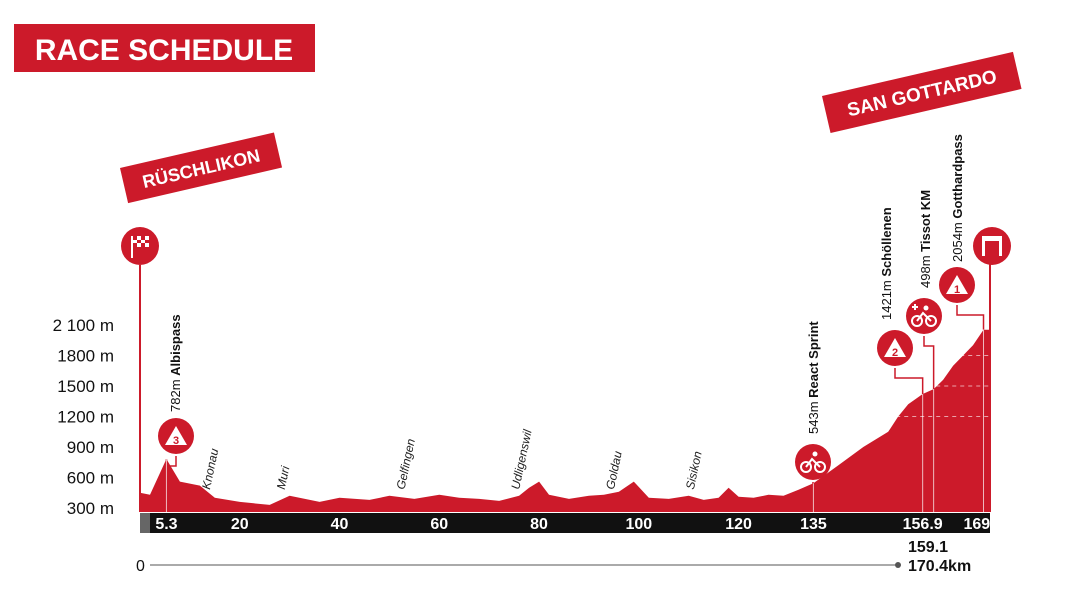  Describe the element at coordinates (565, 523) in the screenshot. I see `km-bar-background` at that location.